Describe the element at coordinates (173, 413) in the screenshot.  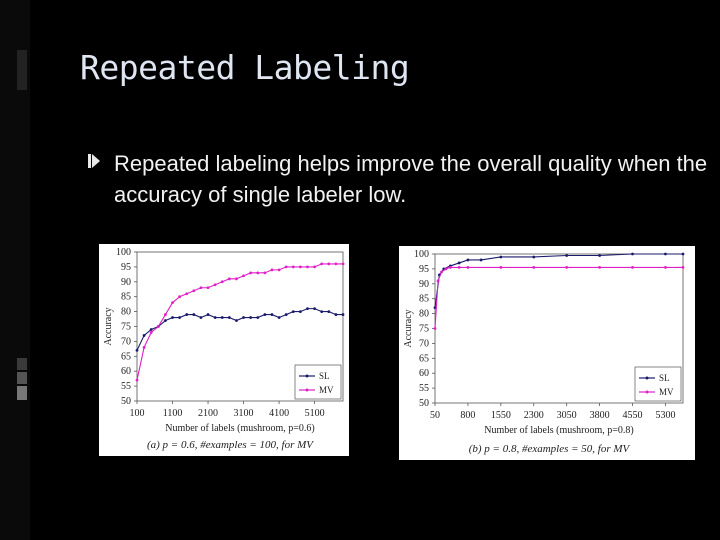
I see `x-tick-label: 1100` at that location.